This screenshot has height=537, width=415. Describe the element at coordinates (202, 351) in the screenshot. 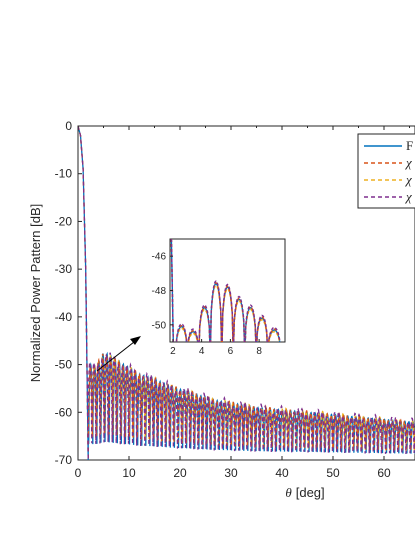

I see `inset-x-tick-label: 4` at that location.